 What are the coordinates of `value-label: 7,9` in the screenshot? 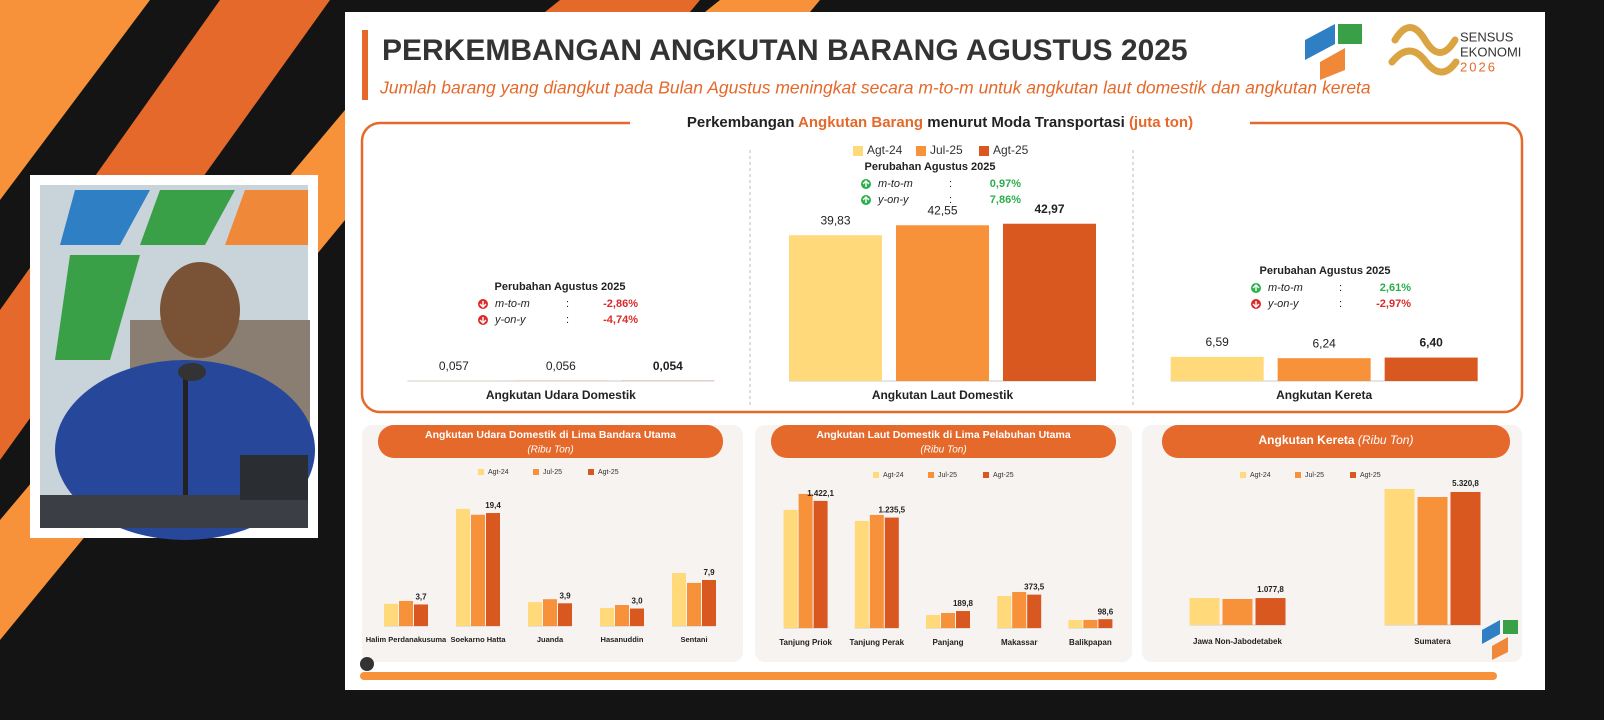 It's located at (709, 572).